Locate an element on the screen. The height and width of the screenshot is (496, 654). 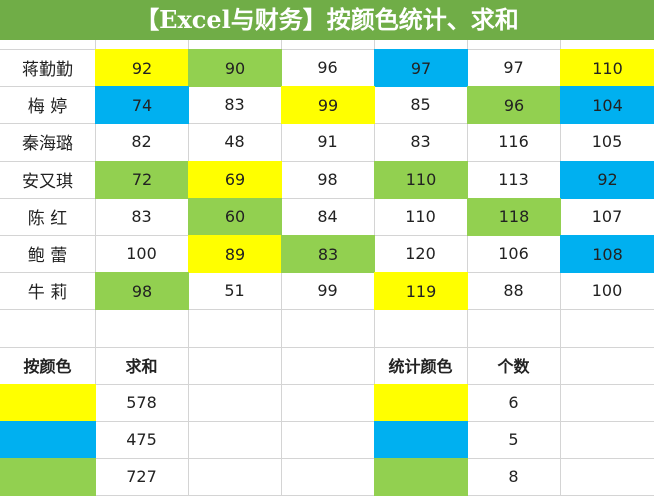
row-name: 秦海璐 is located at coordinates (47, 144).